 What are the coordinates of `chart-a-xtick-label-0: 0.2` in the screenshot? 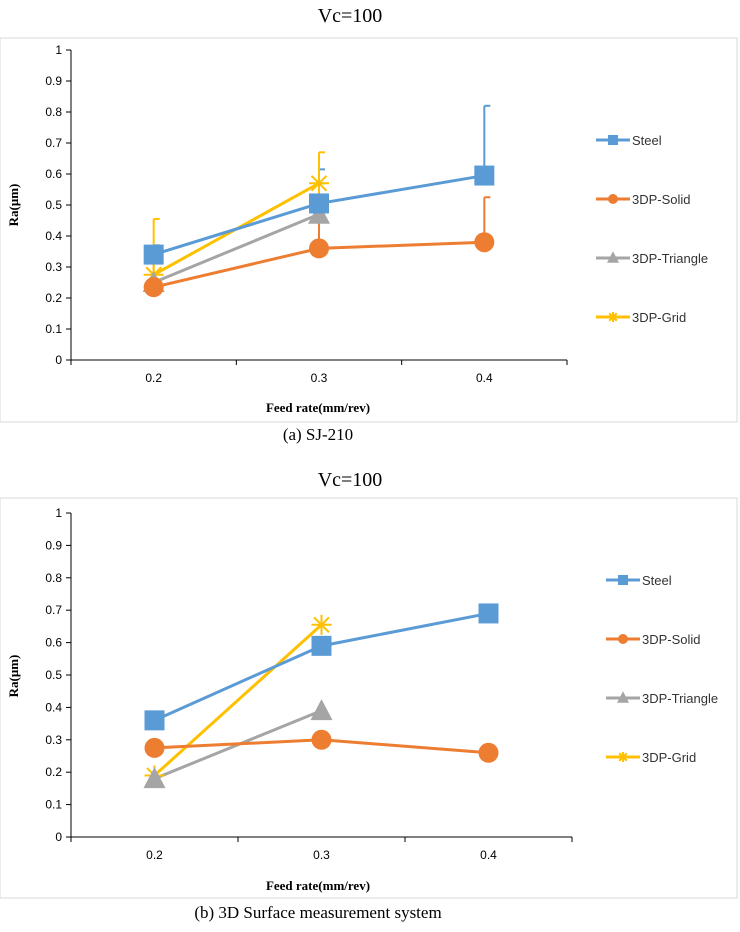 It's located at (153, 378).